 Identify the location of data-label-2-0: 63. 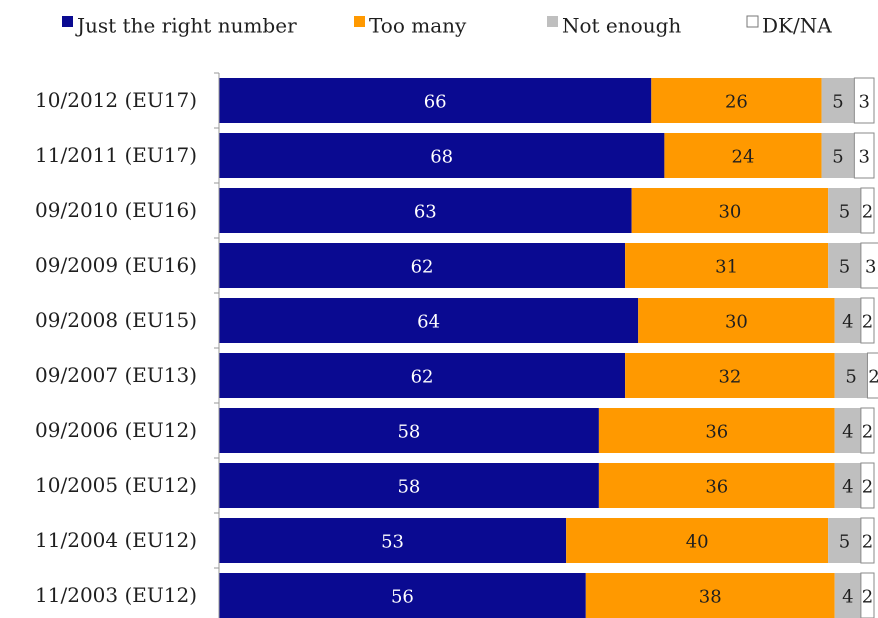
(425, 212).